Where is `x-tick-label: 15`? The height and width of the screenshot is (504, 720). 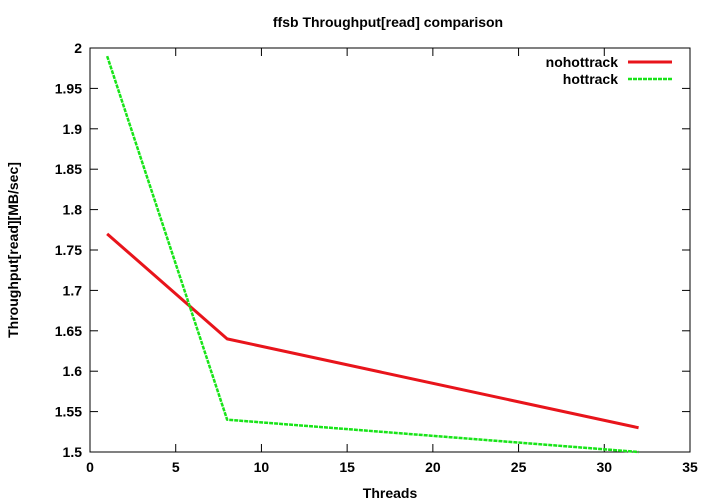
x-tick-label: 15 is located at coordinates (347, 467).